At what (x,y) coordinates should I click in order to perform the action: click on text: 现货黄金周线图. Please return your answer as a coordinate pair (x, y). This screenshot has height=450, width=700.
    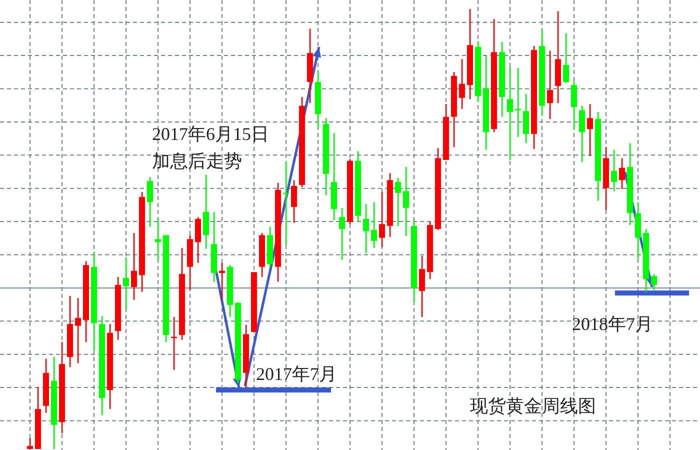
    Looking at the image, I should click on (533, 406).